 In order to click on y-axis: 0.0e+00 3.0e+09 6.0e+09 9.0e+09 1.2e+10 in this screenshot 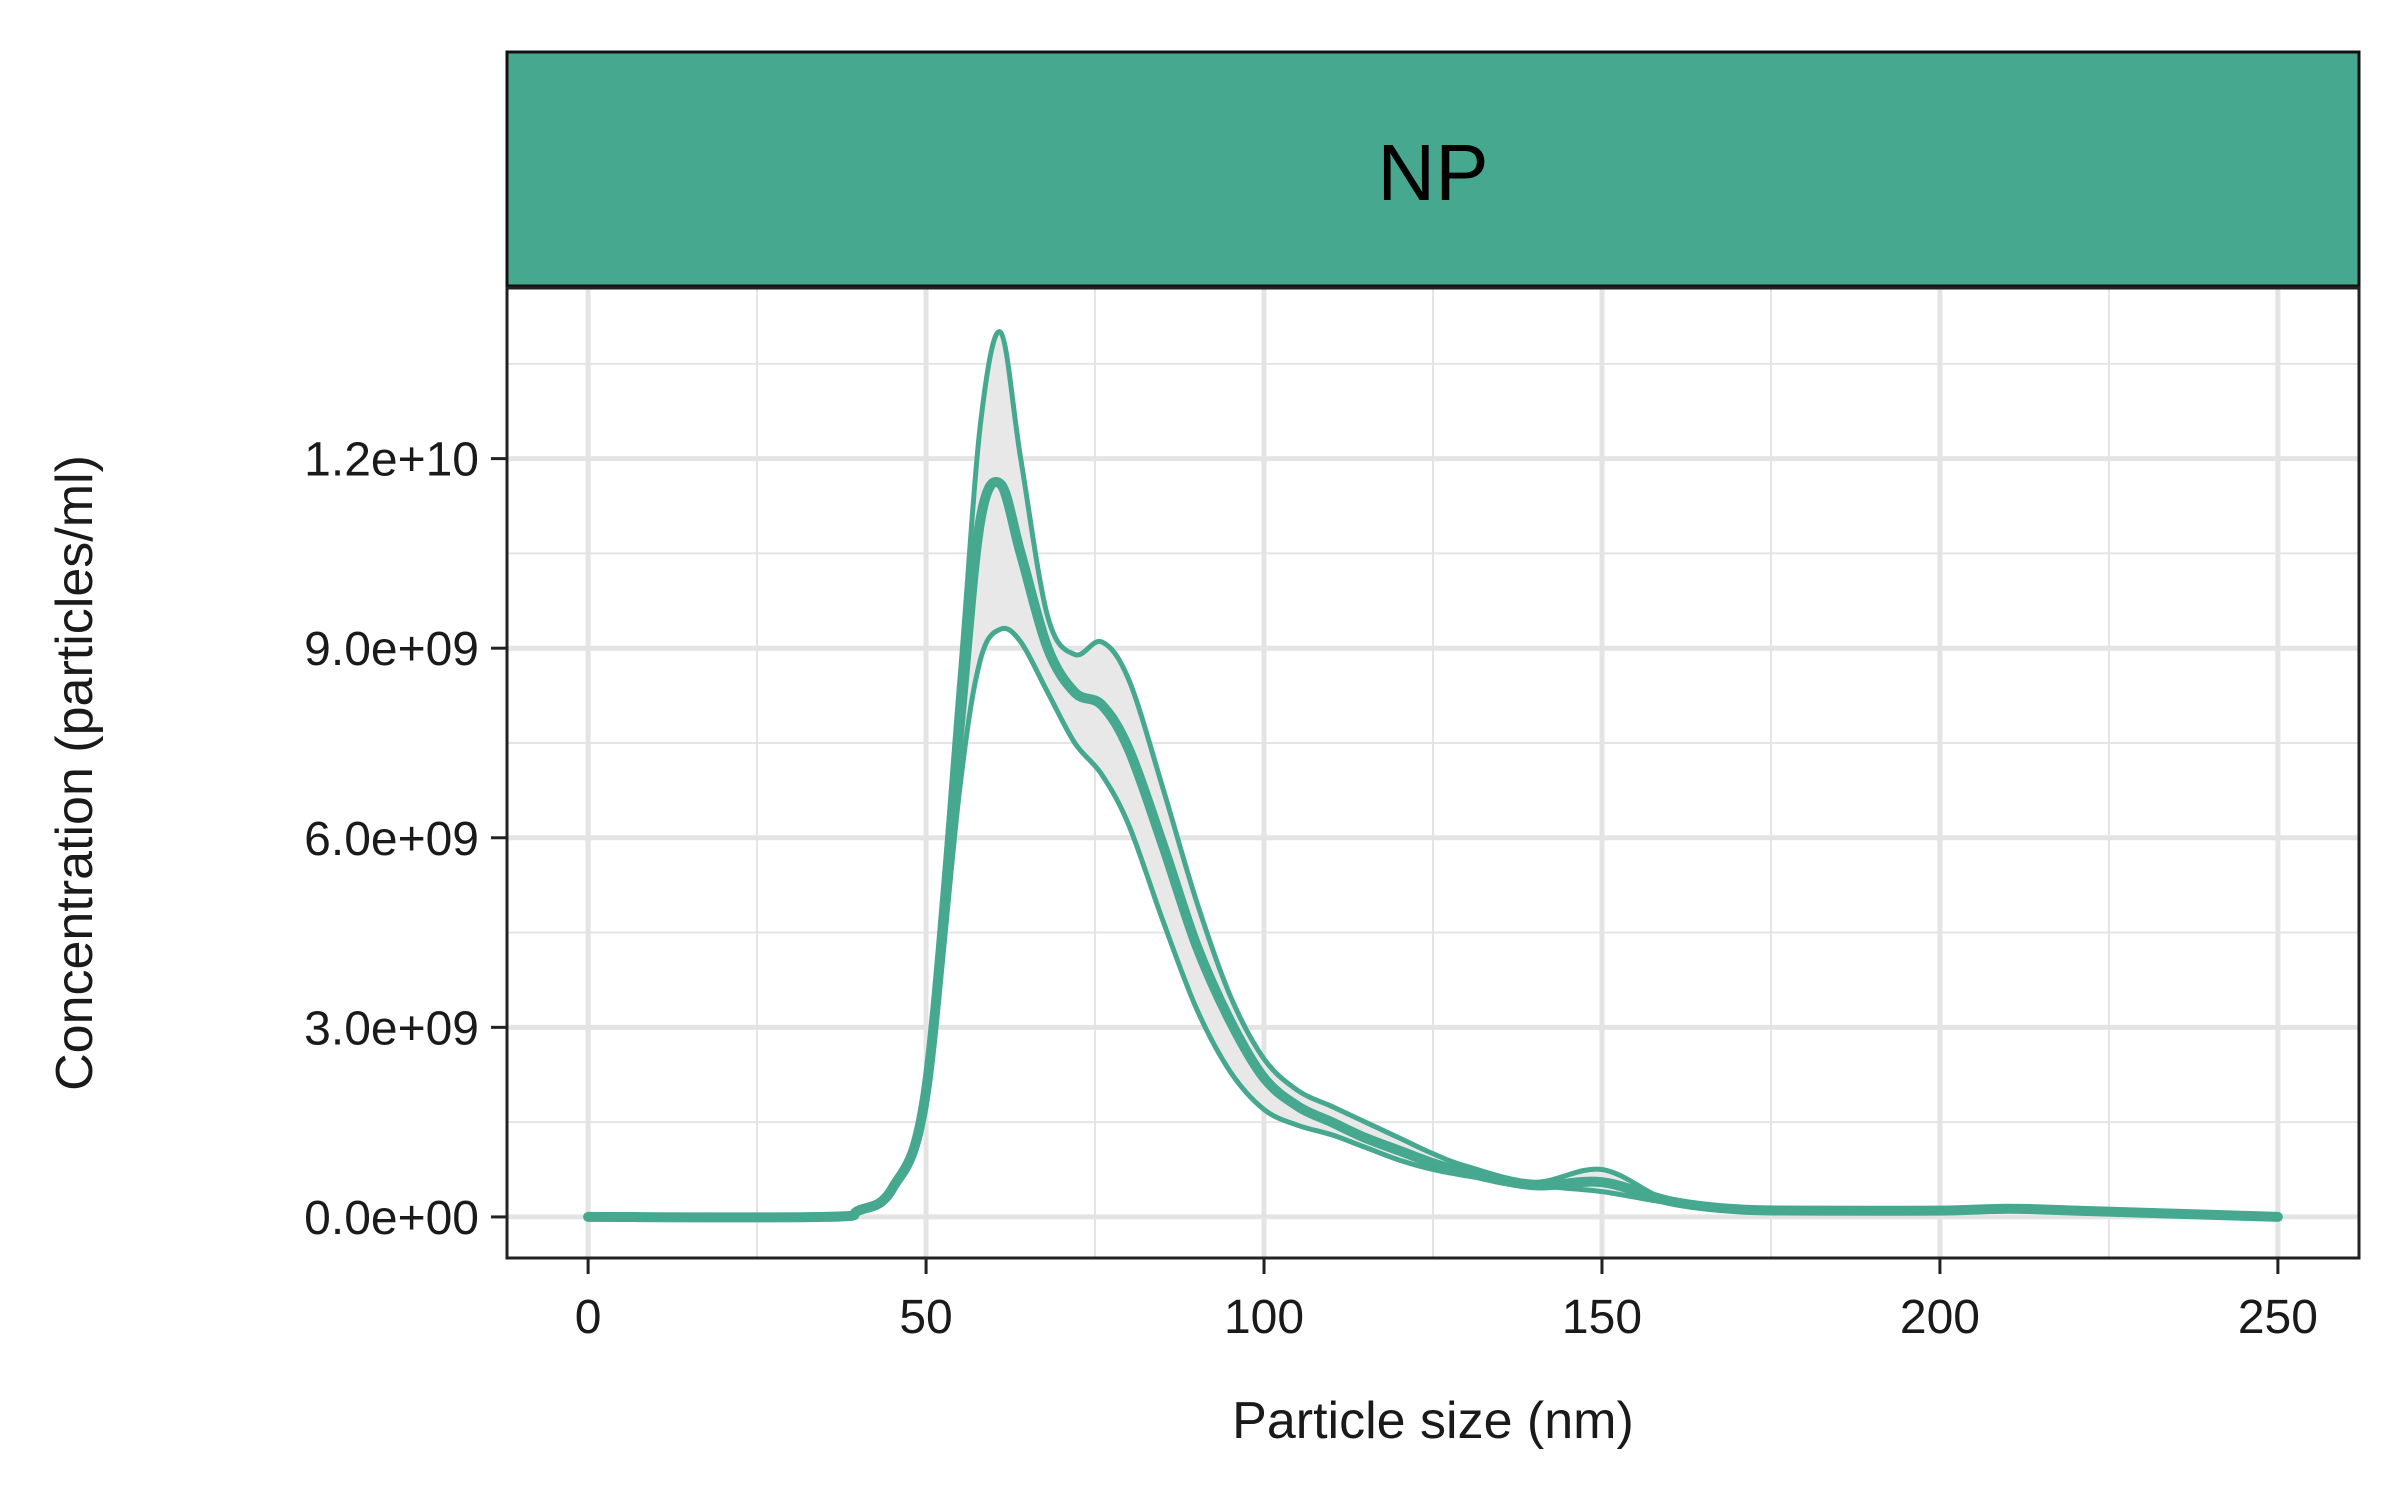, I will do `click(405, 839)`.